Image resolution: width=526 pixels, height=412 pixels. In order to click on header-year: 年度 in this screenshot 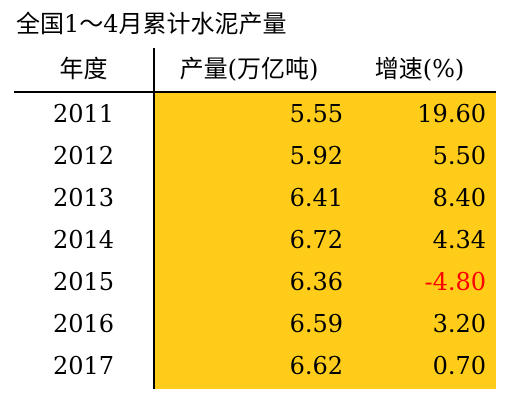, I will do `click(83, 69)`.